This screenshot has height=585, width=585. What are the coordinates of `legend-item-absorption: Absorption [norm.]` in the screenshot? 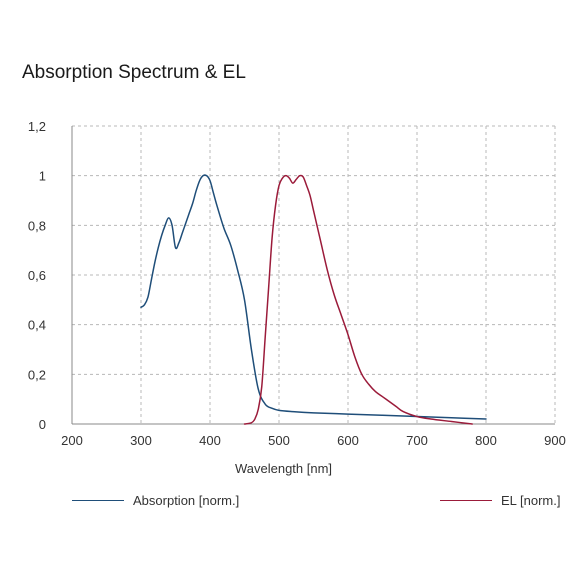 It's located at (155, 500).